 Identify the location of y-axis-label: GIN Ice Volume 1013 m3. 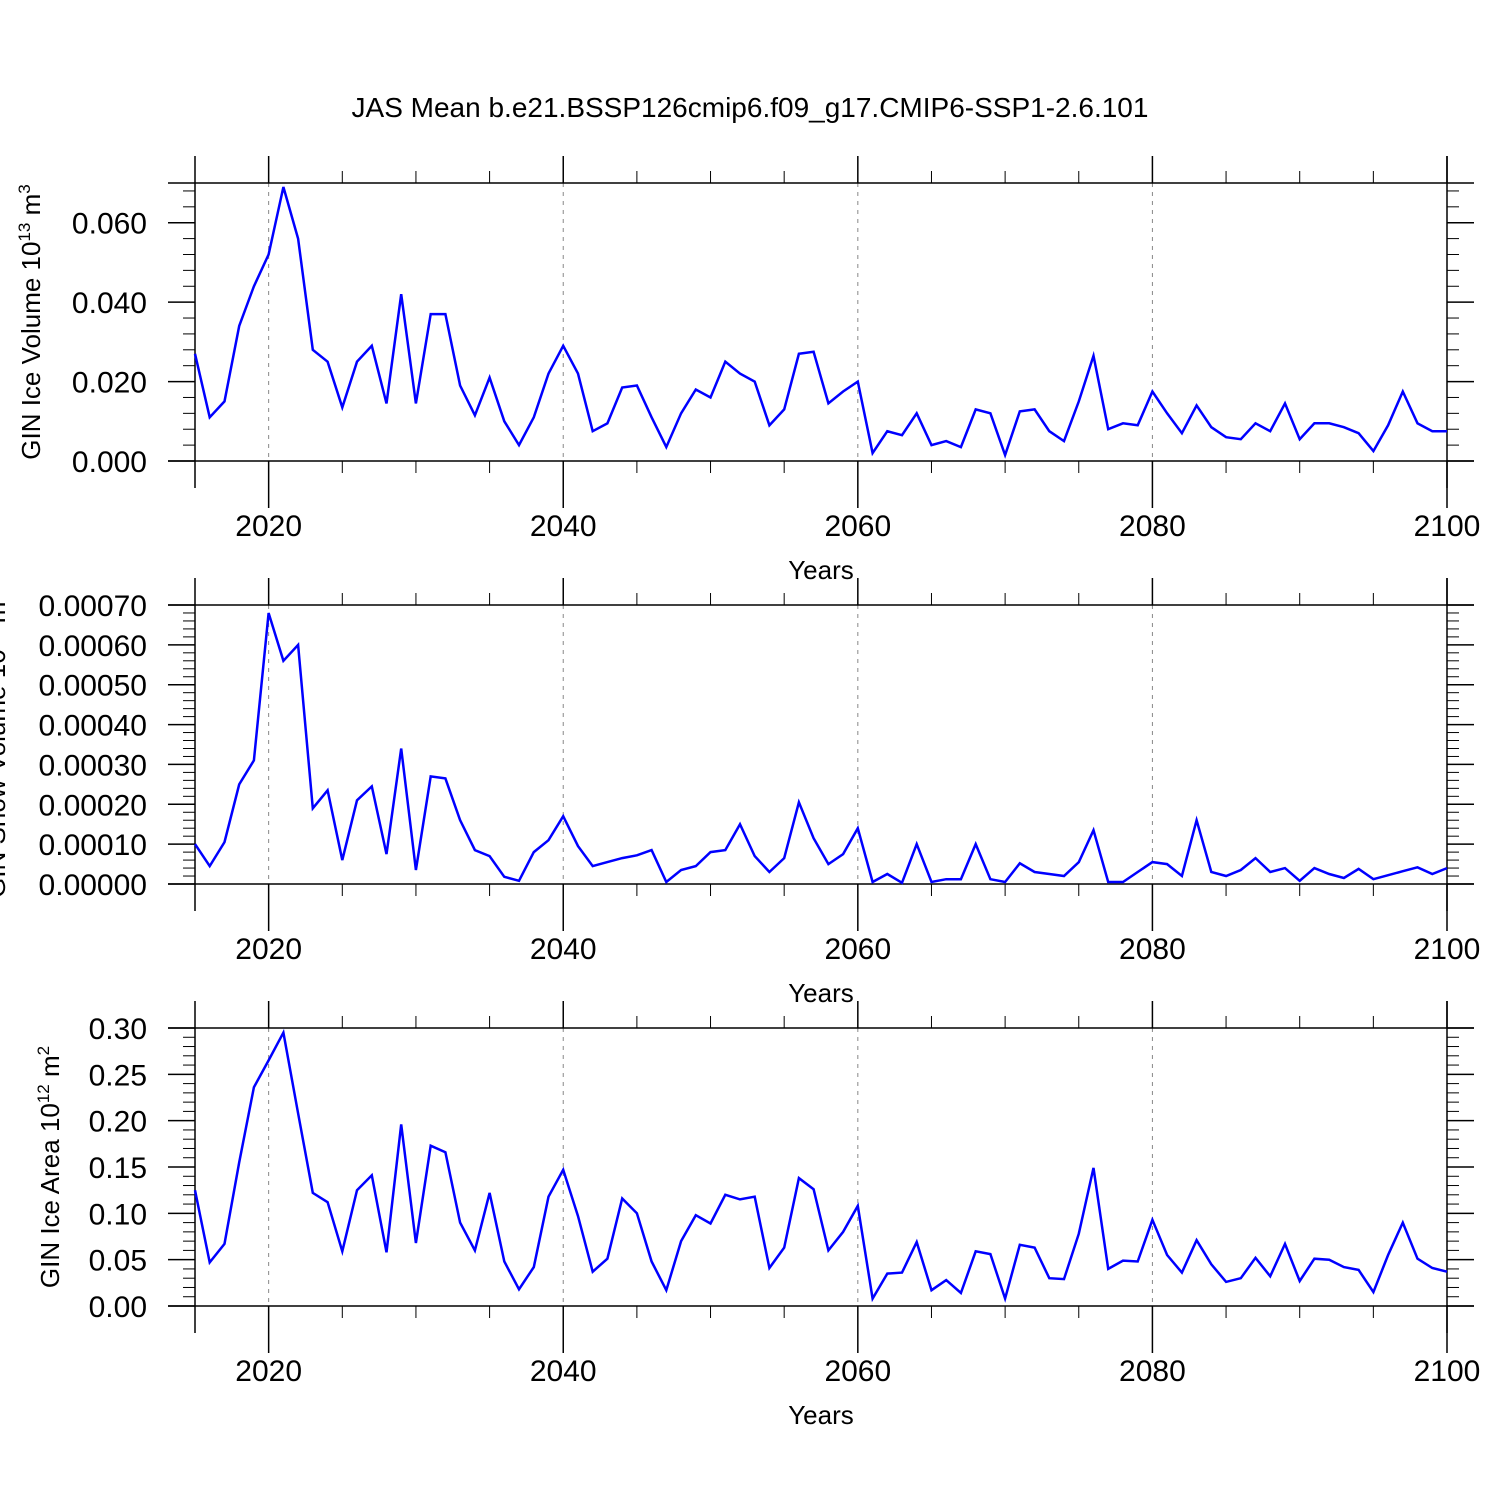
(30, 322).